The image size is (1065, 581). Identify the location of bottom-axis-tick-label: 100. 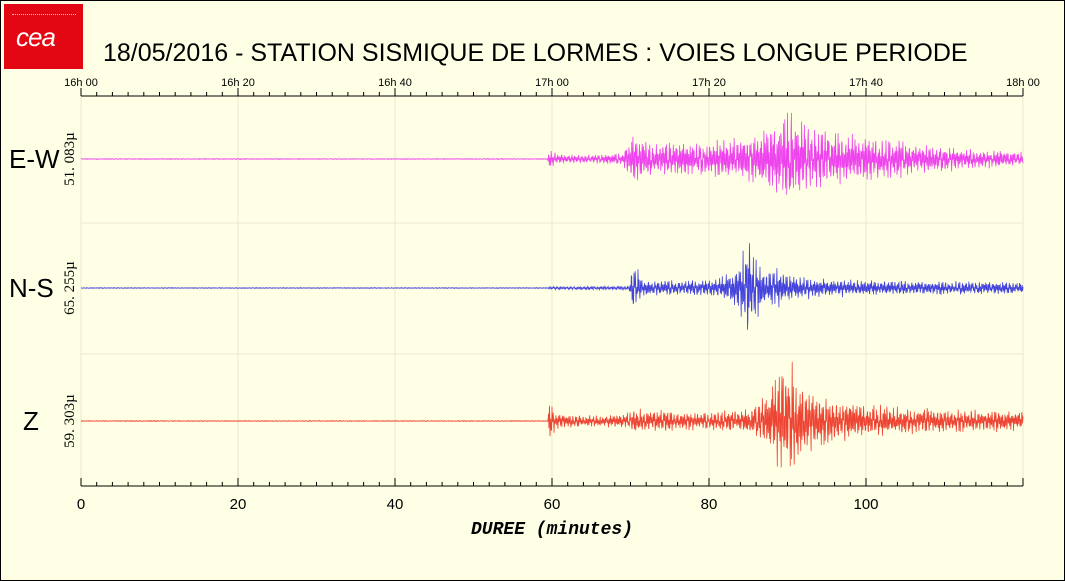
(865, 504).